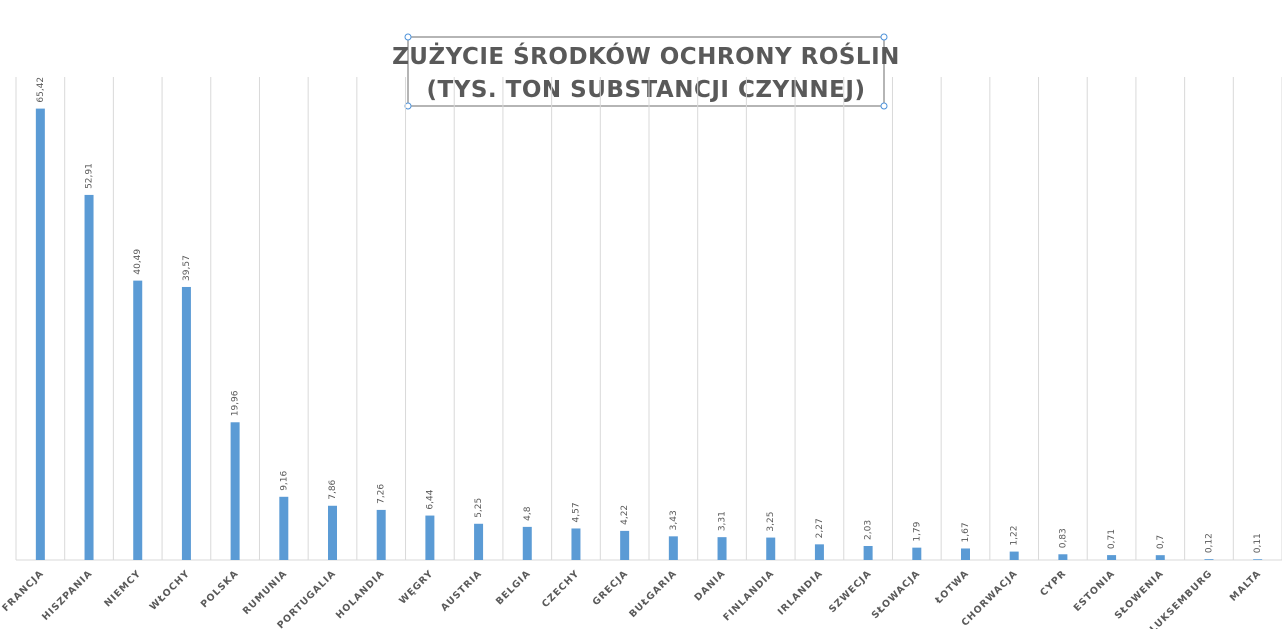  Describe the element at coordinates (748, 595) in the screenshot. I see `x-tick-label: FINLANDIA` at that location.